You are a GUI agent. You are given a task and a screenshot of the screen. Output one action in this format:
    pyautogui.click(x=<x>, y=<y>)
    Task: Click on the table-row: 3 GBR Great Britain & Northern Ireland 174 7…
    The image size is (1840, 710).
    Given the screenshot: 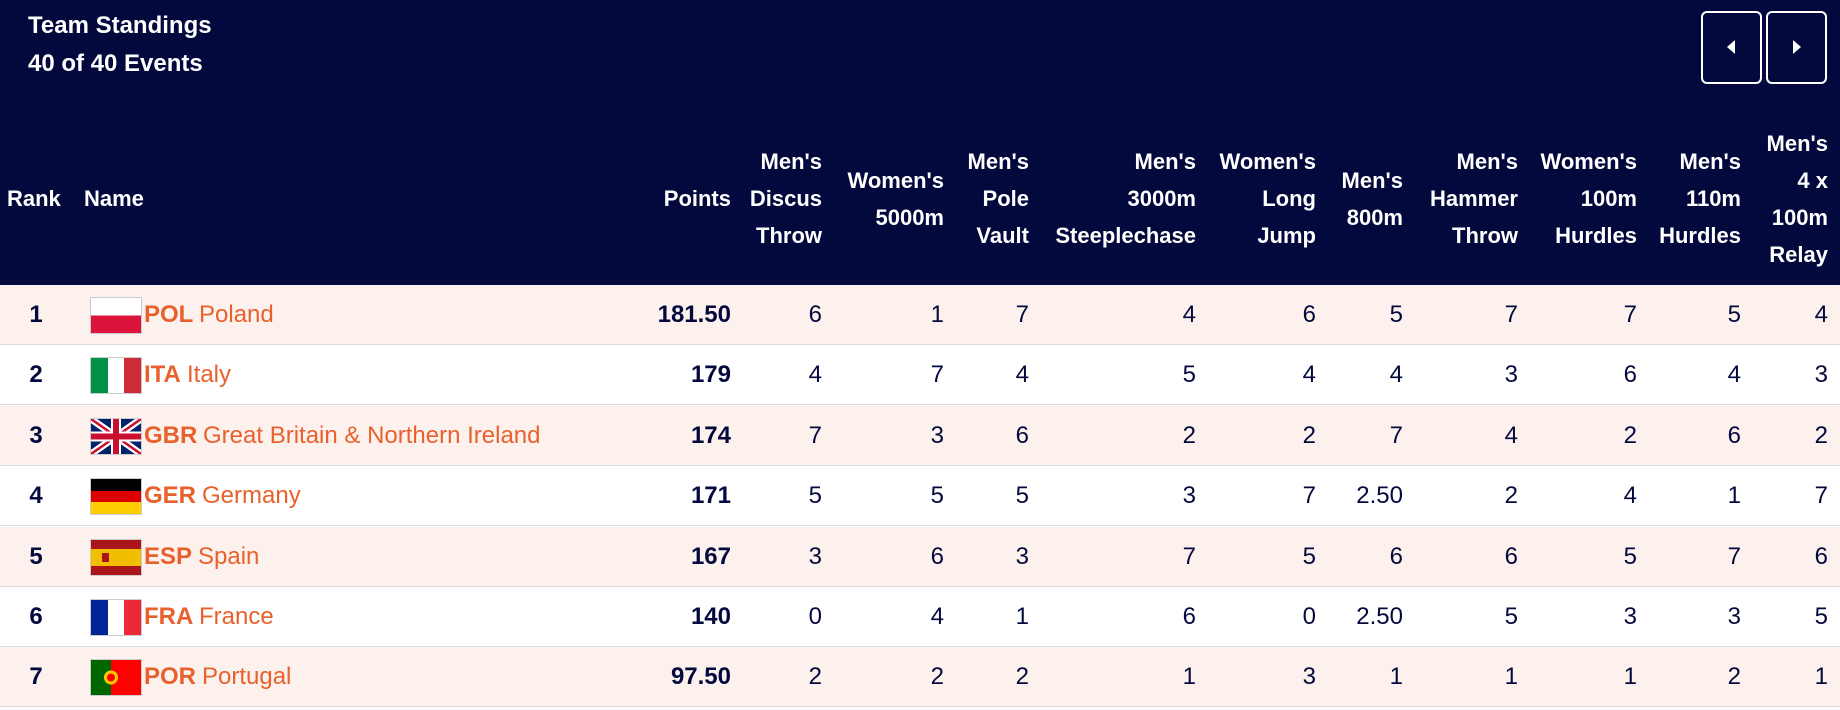 What is the action you would take?
    pyautogui.click(x=920, y=435)
    